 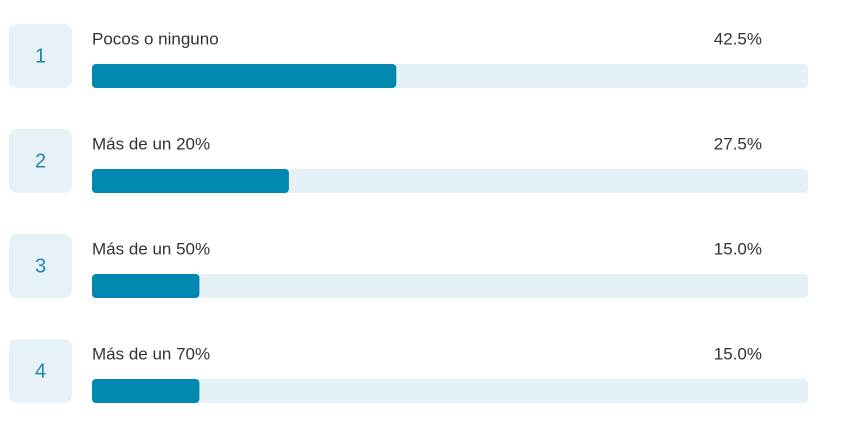 What do you see at coordinates (151, 248) in the screenshot?
I see `option-label: Más de un 50%` at bounding box center [151, 248].